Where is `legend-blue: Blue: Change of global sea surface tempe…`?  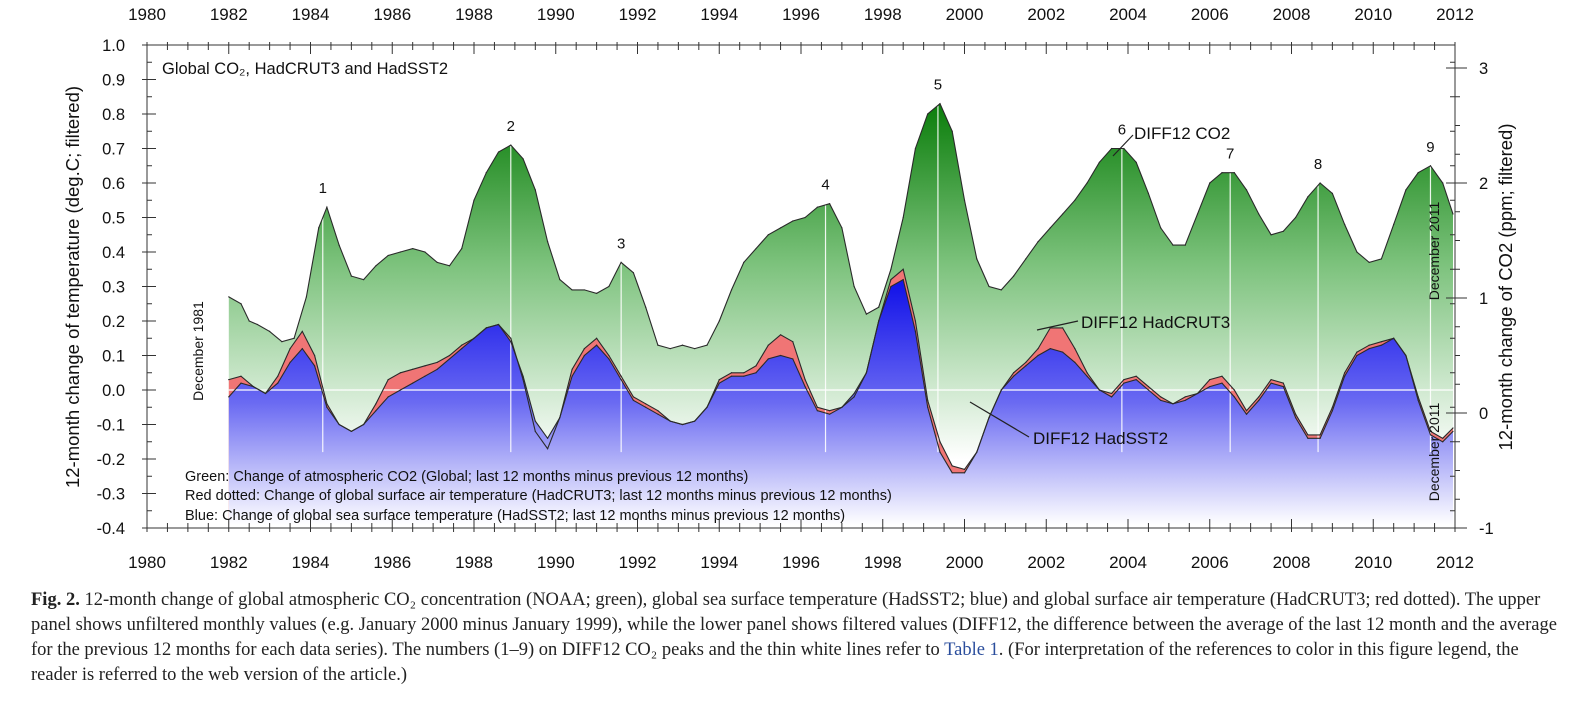
legend-blue: Blue: Change of global sea surface tempe… is located at coordinates (515, 516).